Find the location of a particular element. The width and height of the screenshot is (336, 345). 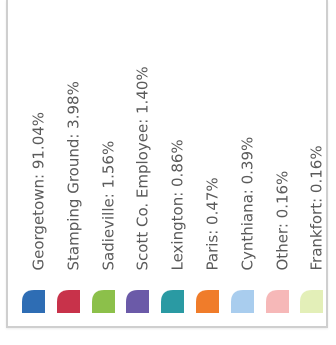

legend-label: Sadieville: 1.56% is located at coordinates (108, 205).